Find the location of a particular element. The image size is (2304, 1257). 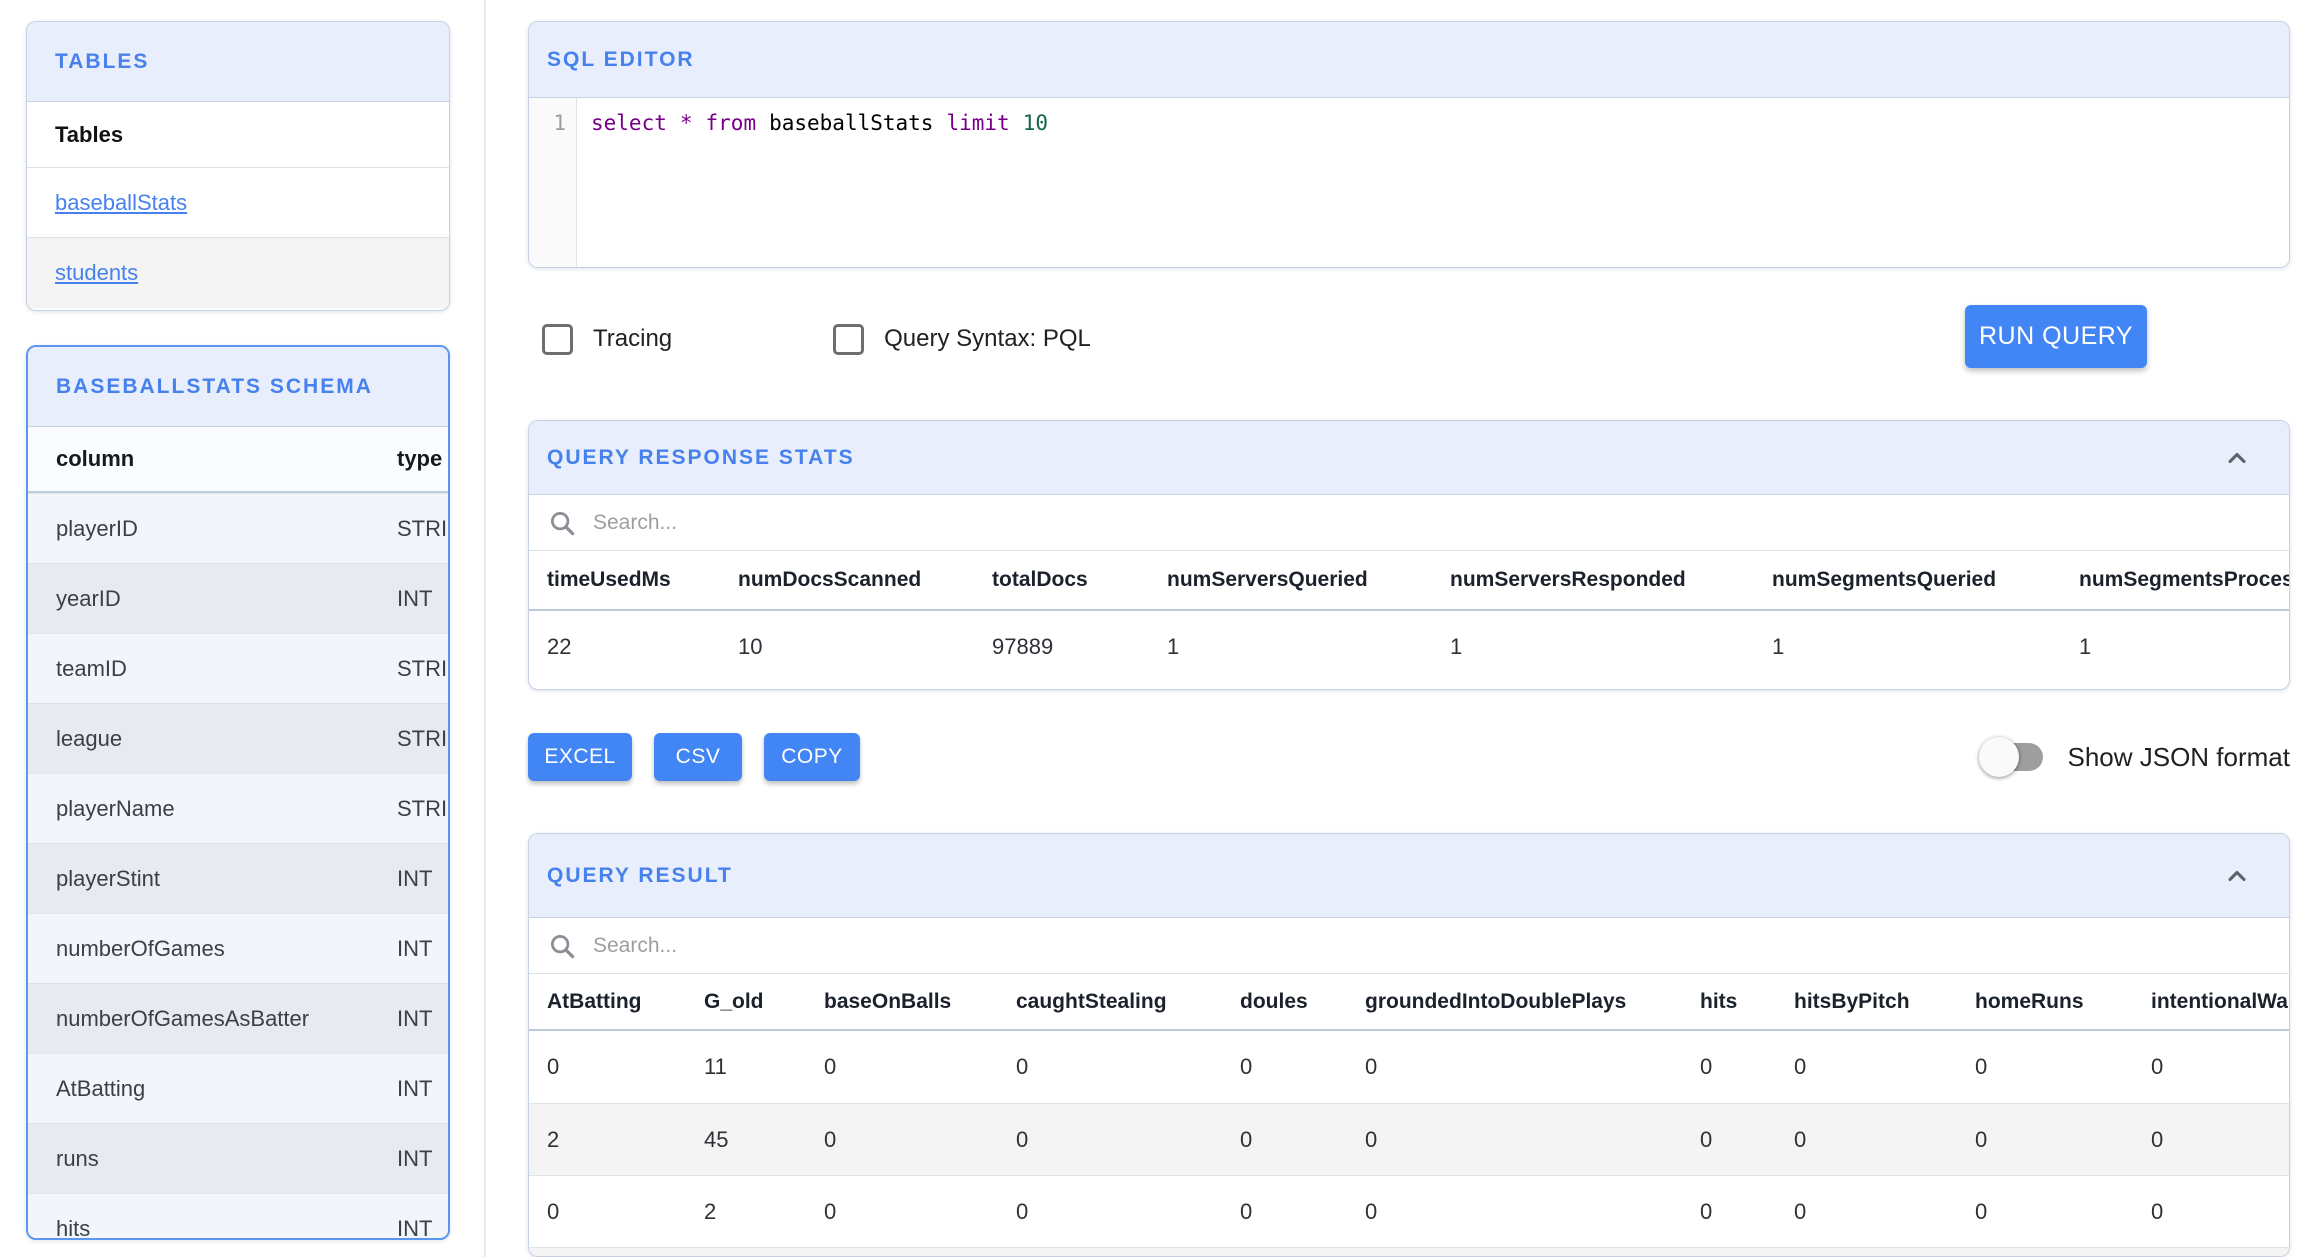

table-link-label: baseballStats is located at coordinates (121, 202).